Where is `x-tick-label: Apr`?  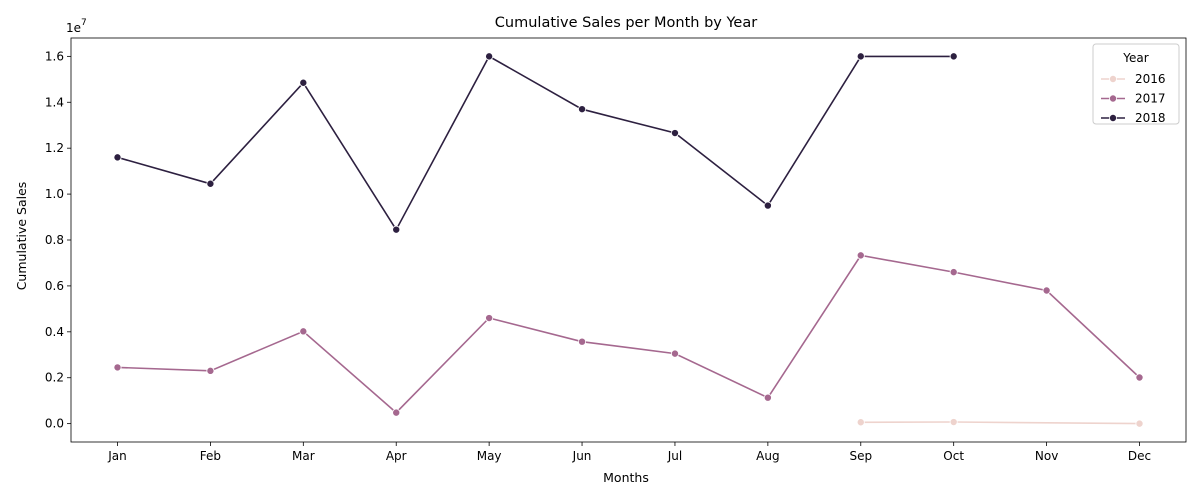 x-tick-label: Apr is located at coordinates (396, 456).